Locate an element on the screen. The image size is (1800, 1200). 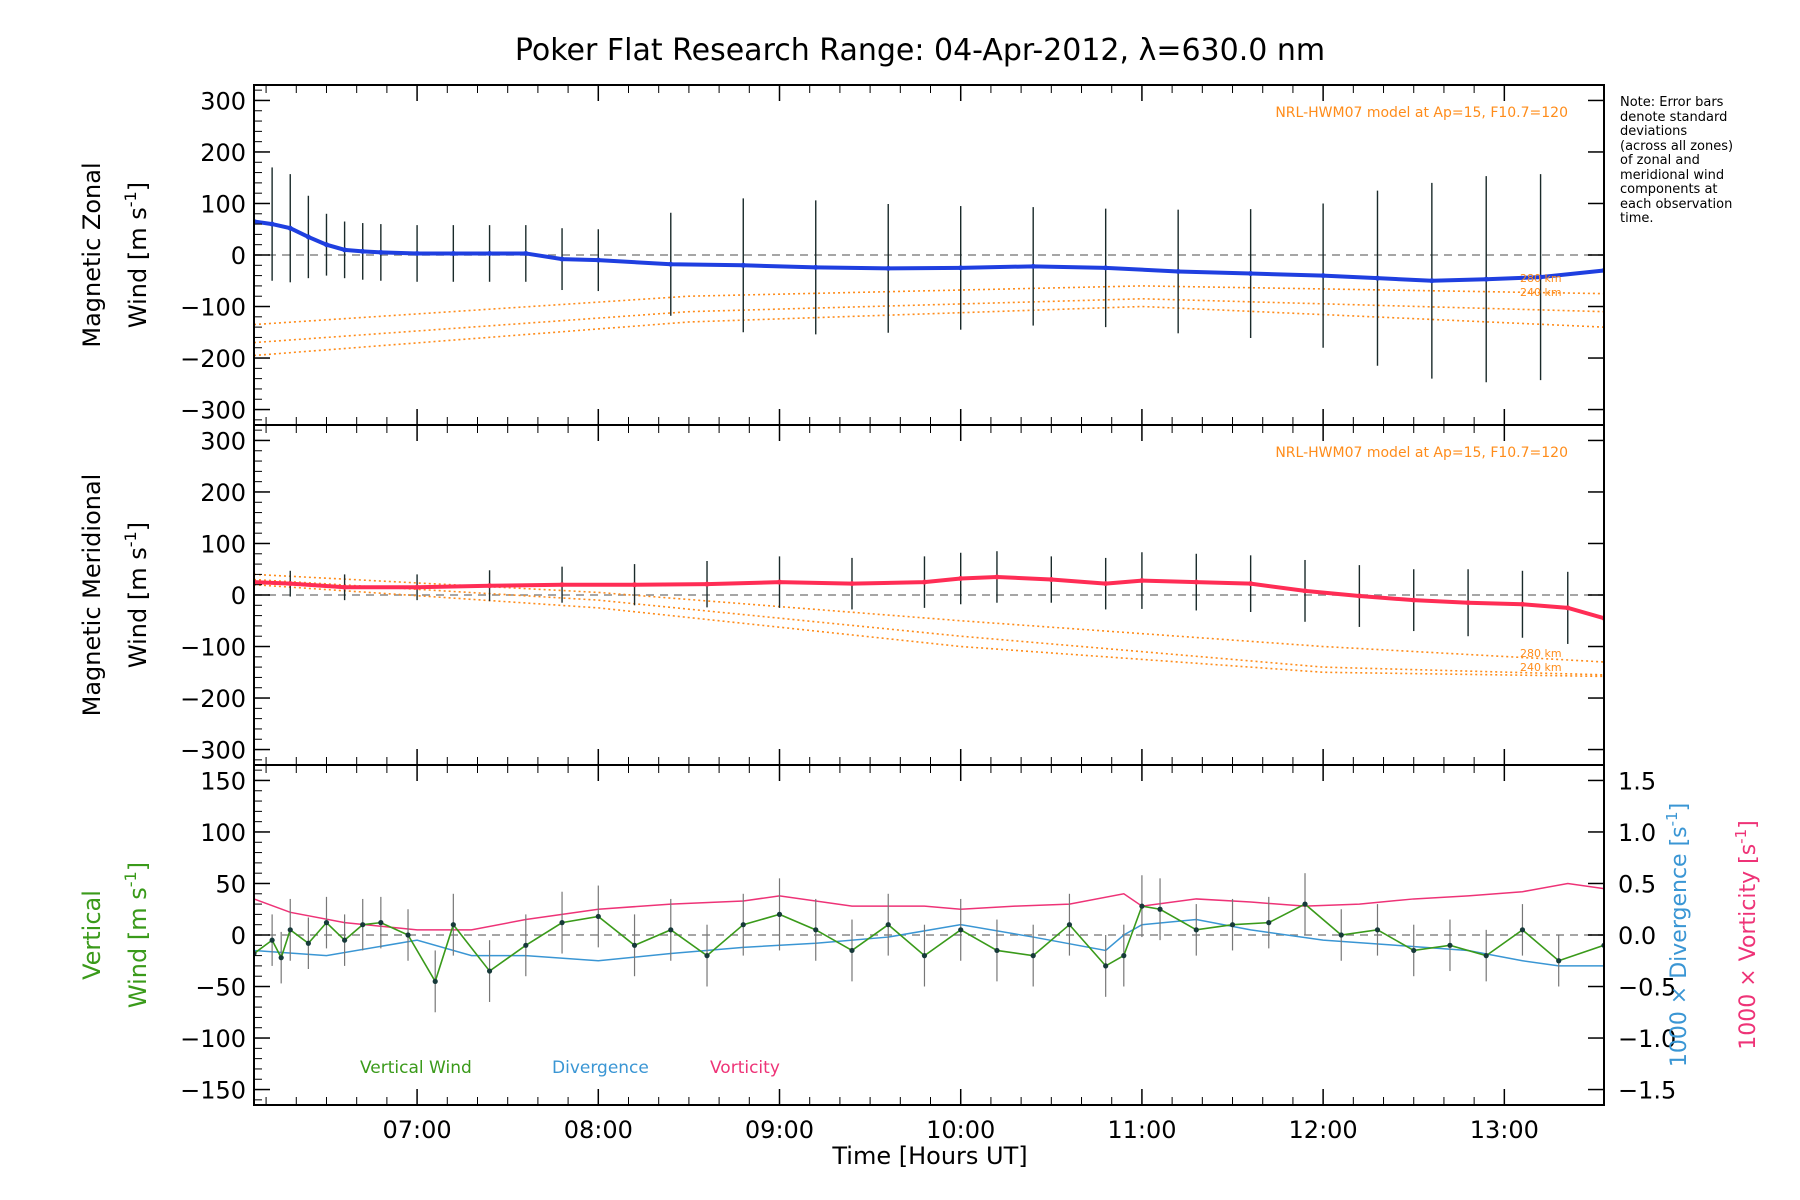
altitude-label: 280 km is located at coordinates (1541, 278).